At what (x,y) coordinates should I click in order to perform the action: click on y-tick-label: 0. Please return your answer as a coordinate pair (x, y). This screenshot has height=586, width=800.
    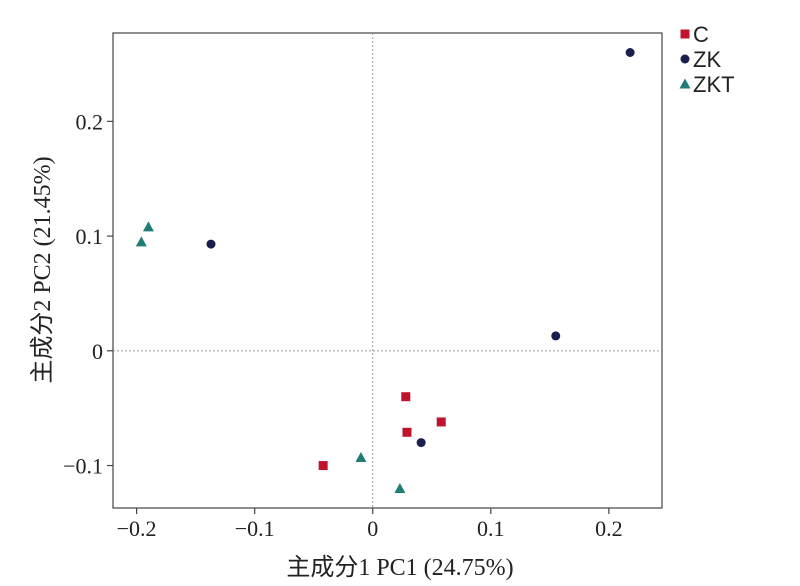
    Looking at the image, I should click on (97, 351).